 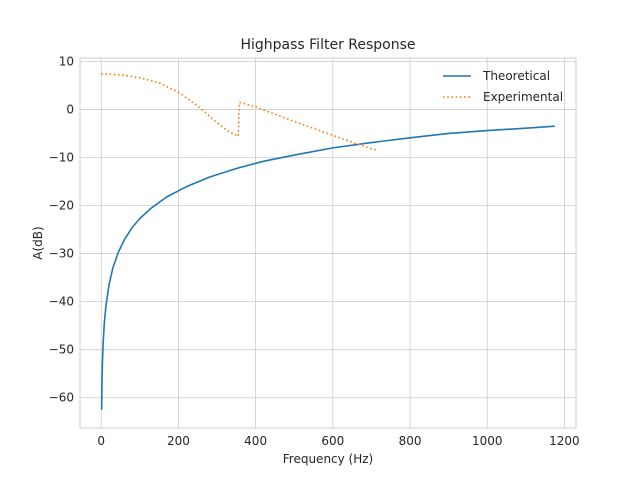 I want to click on legend: Theoretical Experimental, so click(x=503, y=86).